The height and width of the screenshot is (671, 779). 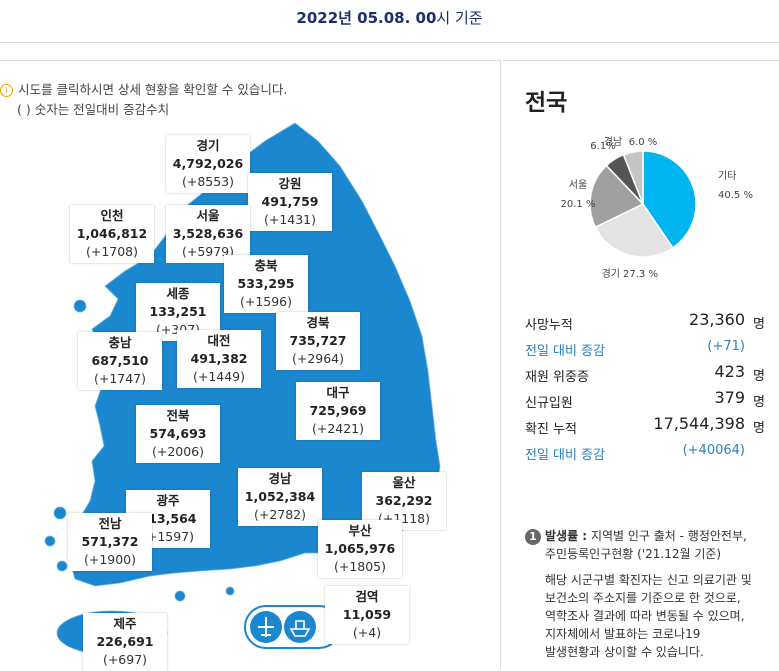 I want to click on pie-value-label: 27.3 %, so click(x=640, y=274).